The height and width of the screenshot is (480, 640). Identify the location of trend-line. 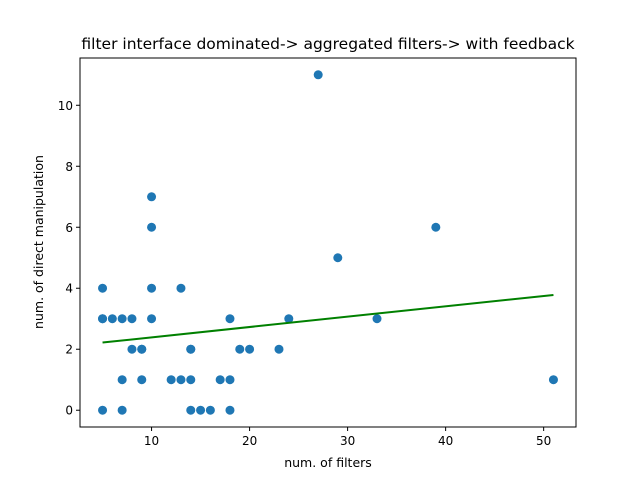
(328, 318).